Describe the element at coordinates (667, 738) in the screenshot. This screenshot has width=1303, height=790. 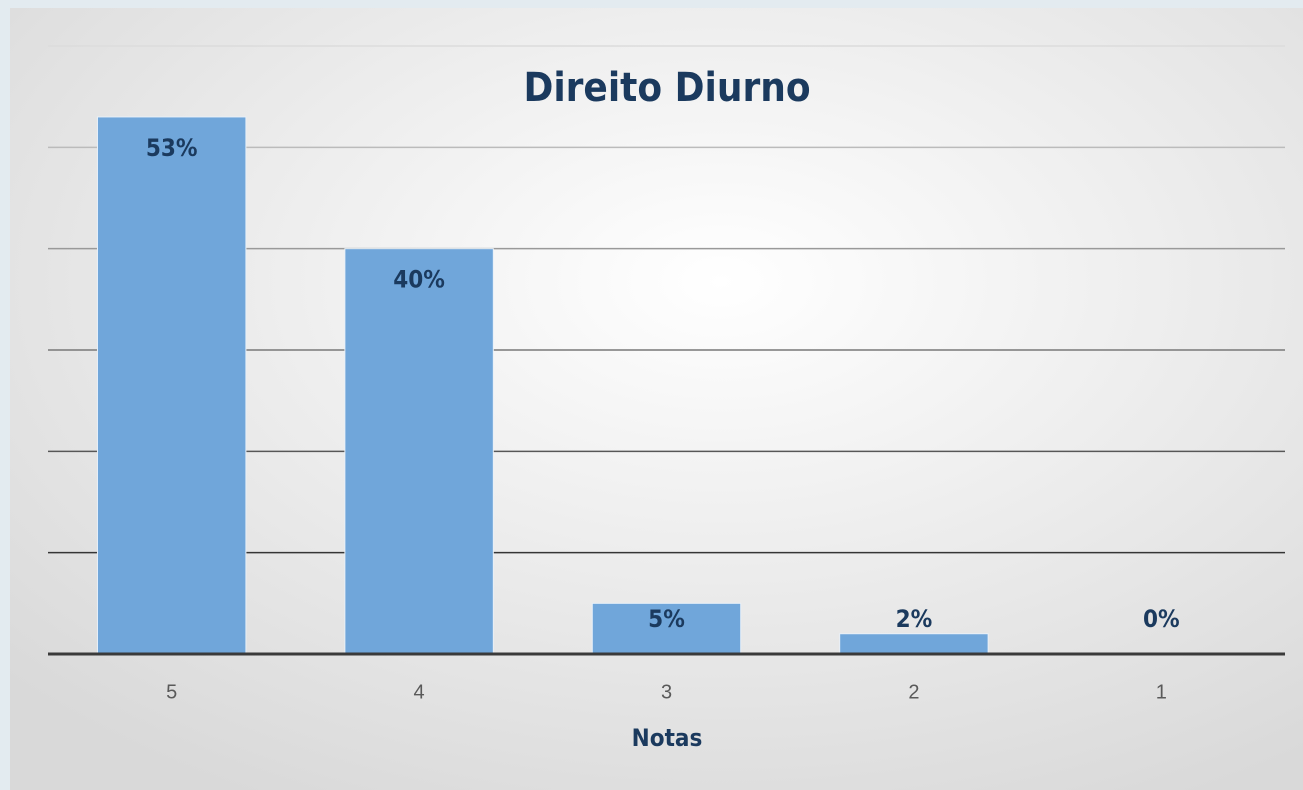
I see `x-axis-title: Notas` at that location.